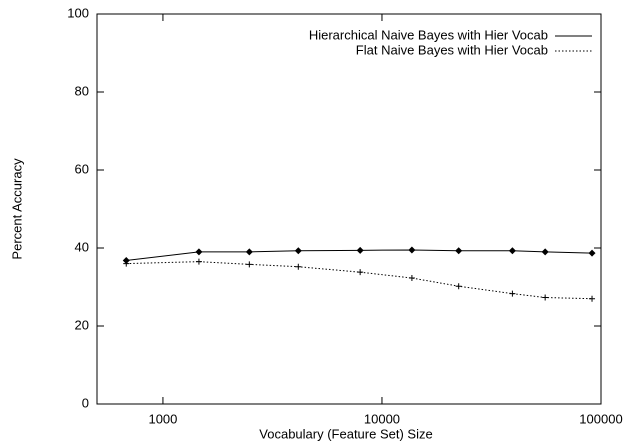 The image size is (628, 442). What do you see at coordinates (345, 433) in the screenshot?
I see `x-axis-label: Vocabulary (Feature Set) Size` at bounding box center [345, 433].